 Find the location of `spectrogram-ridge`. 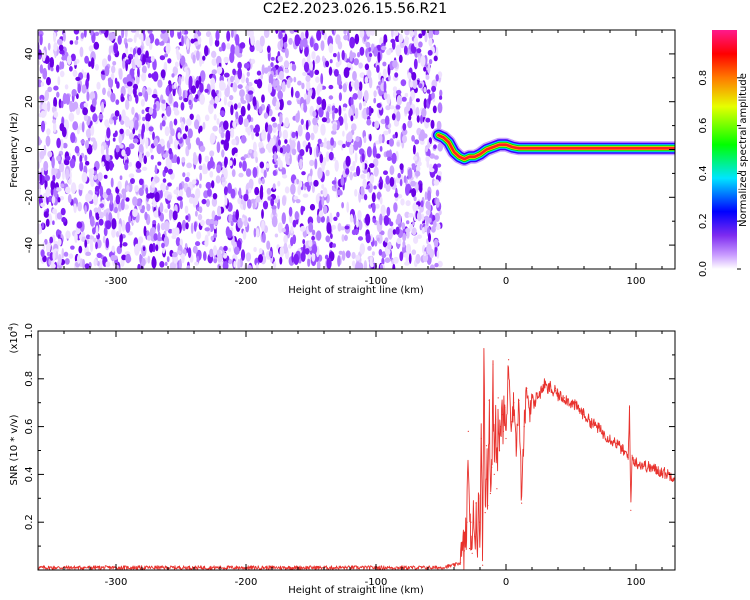

spectrogram-ridge is located at coordinates (553, 147).